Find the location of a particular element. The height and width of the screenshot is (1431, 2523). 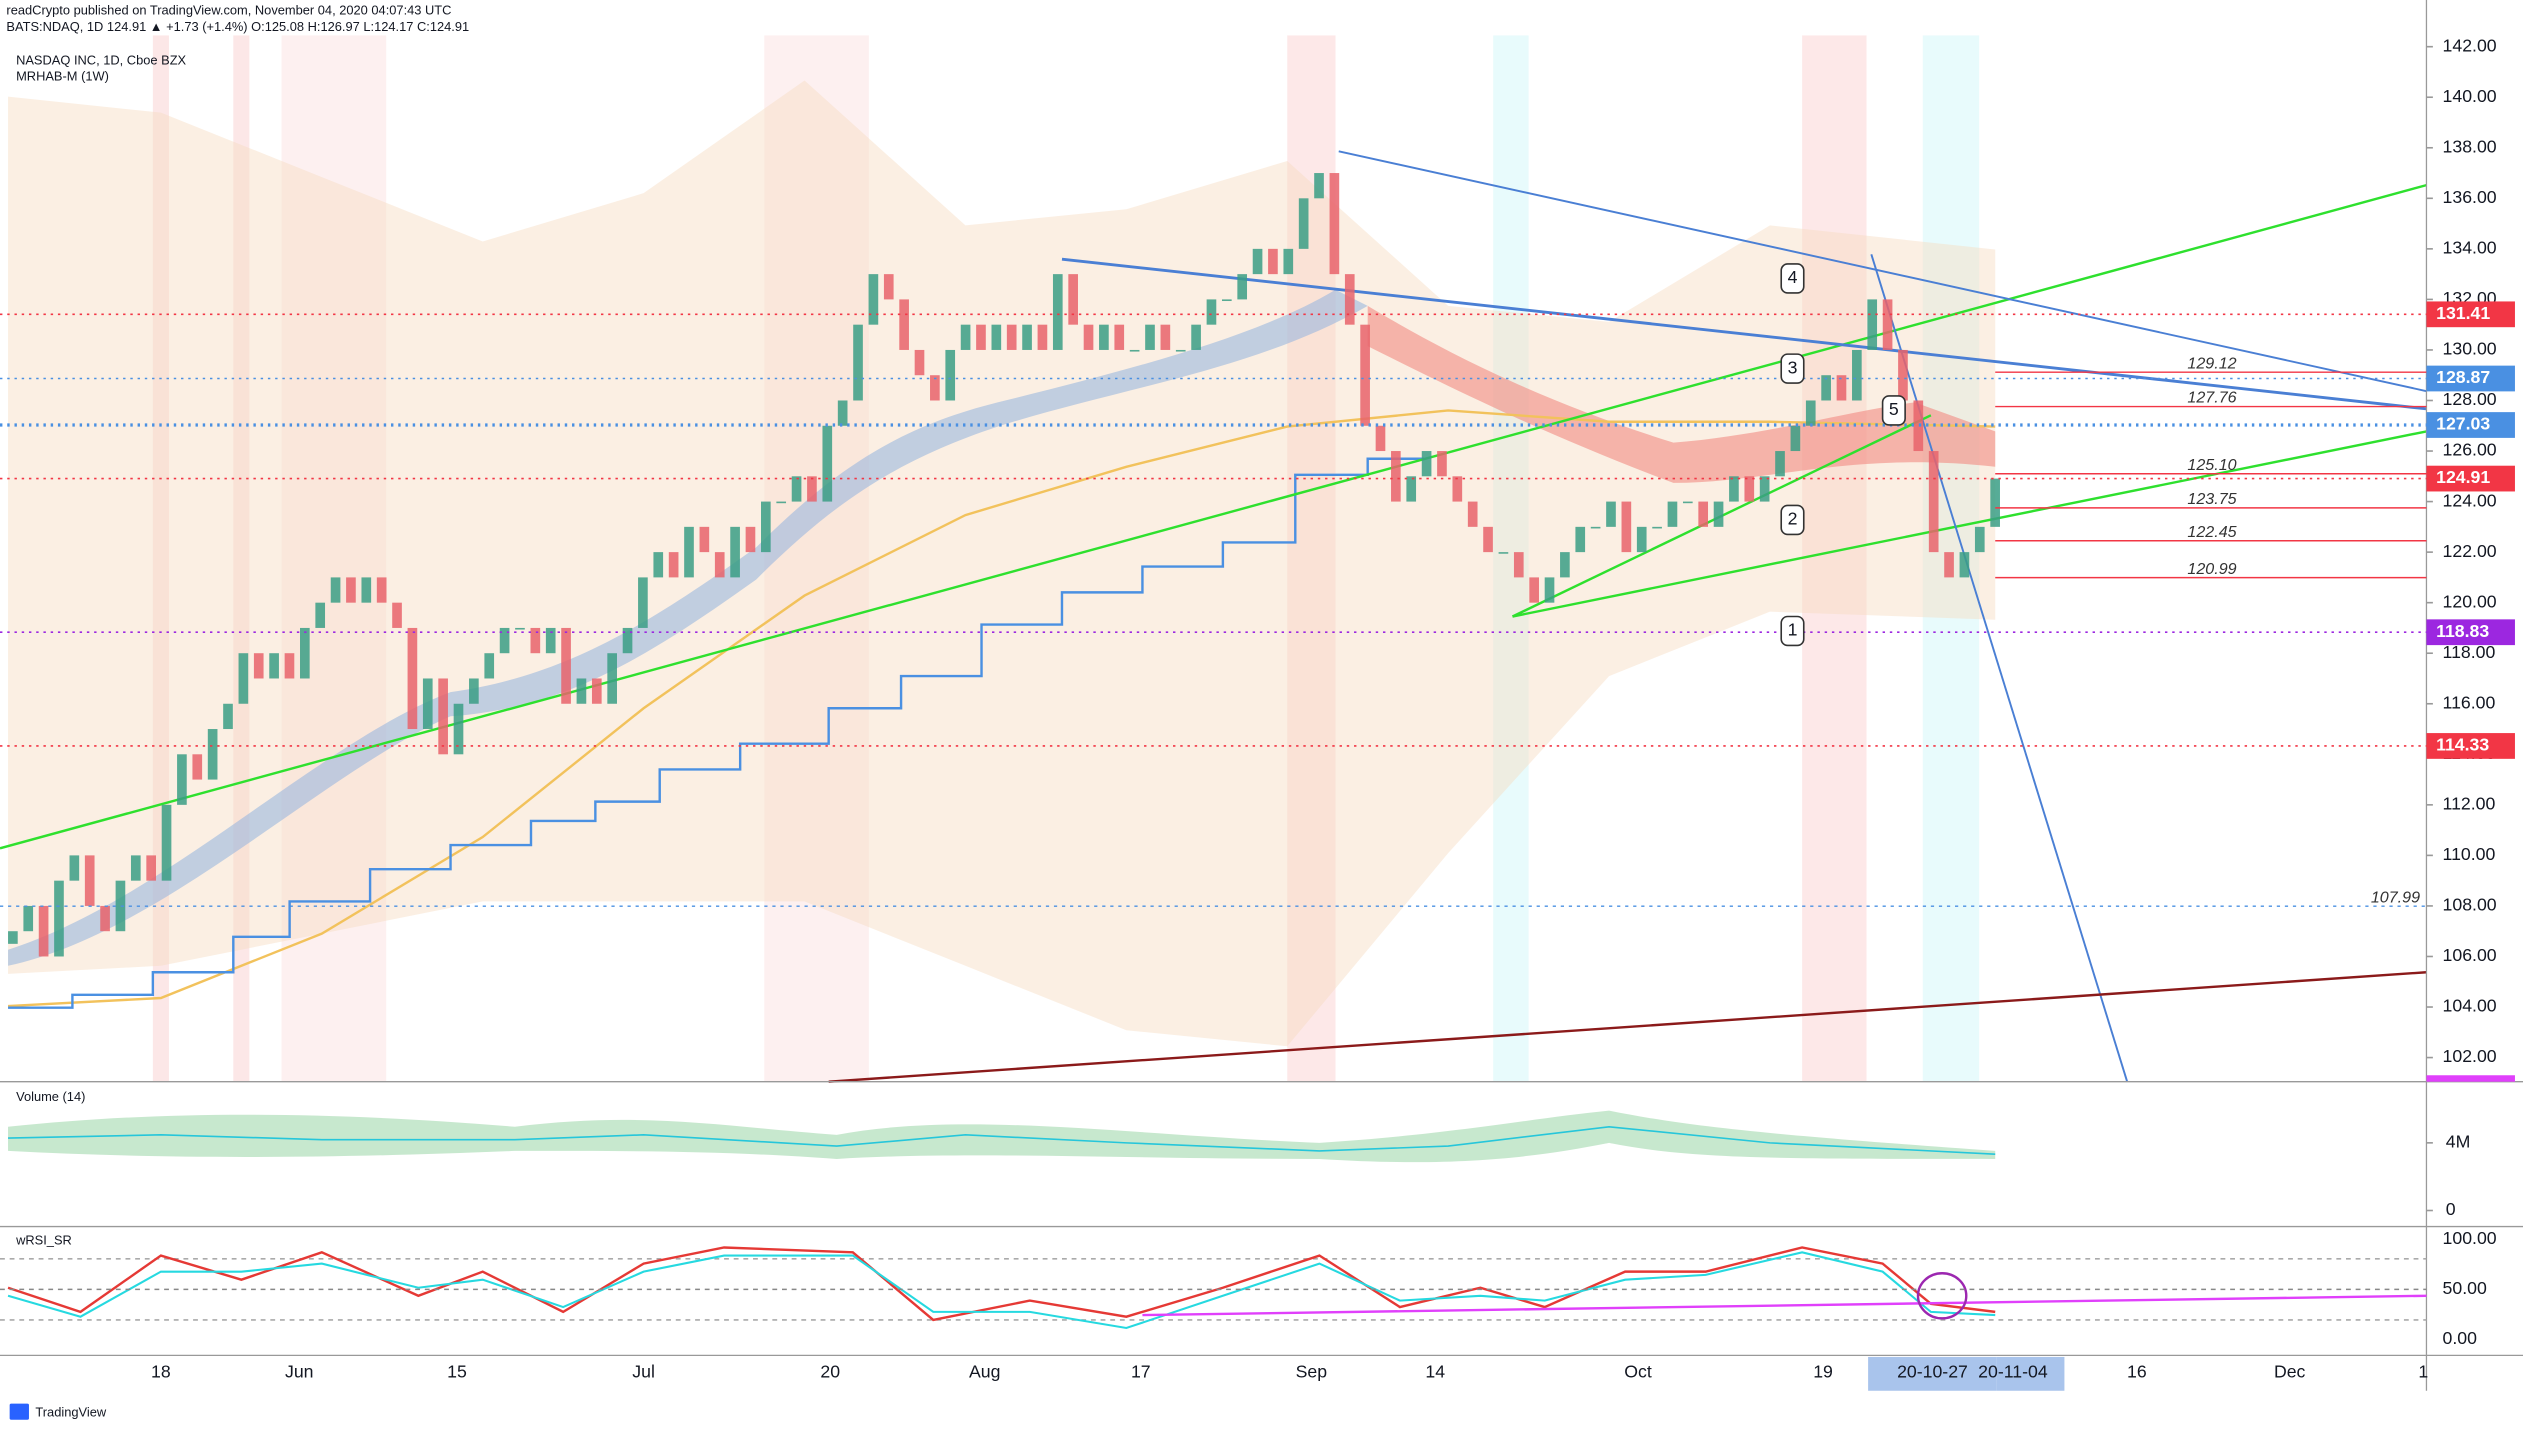

y-tick-label: 128.00 is located at coordinates (2470, 399).